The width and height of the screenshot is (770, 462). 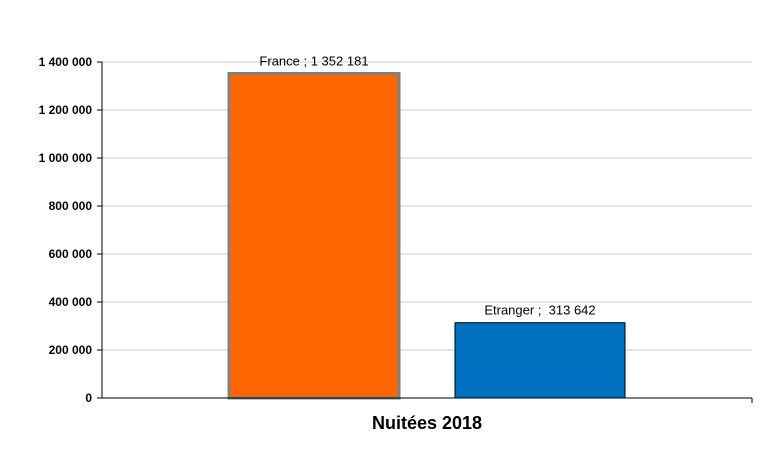 What do you see at coordinates (66, 62) in the screenshot?
I see `y-tick-label: 1 400 000` at bounding box center [66, 62].